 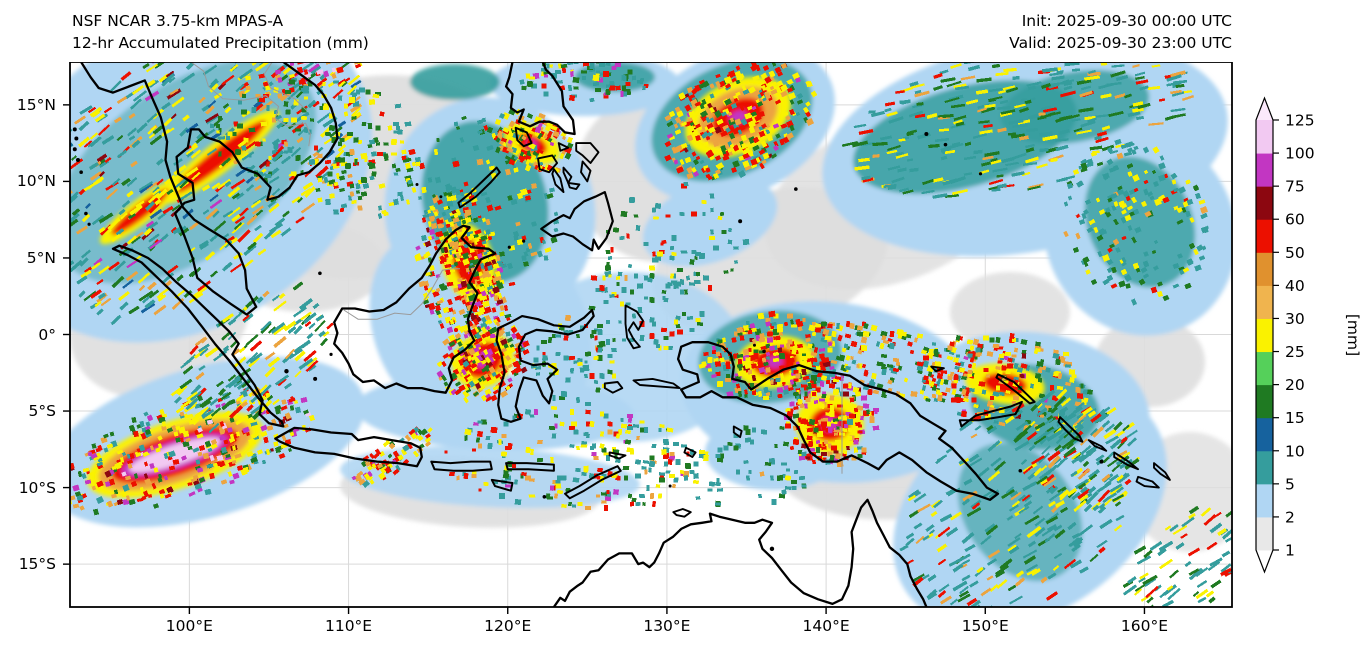 What do you see at coordinates (1295, 220) in the screenshot?
I see `colorbar-tick-label: 60` at bounding box center [1295, 220].